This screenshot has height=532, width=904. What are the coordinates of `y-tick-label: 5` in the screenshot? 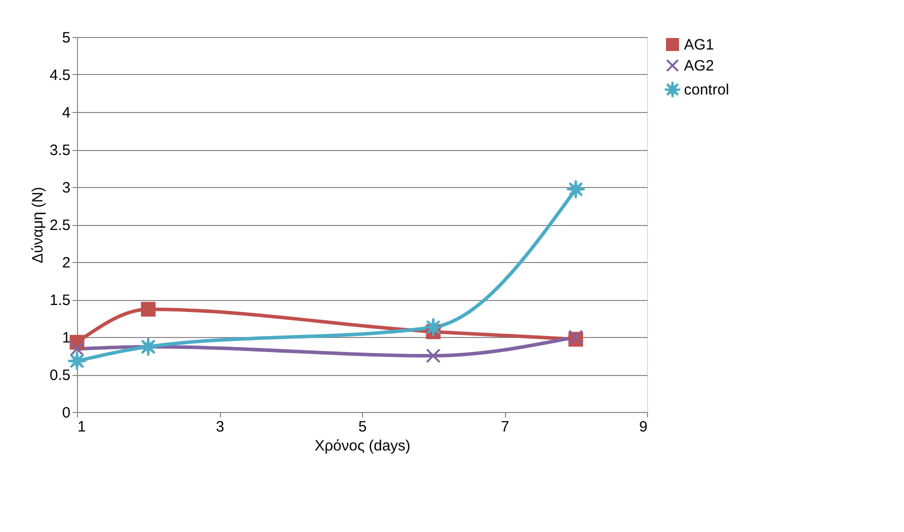 It's located at (66, 38).